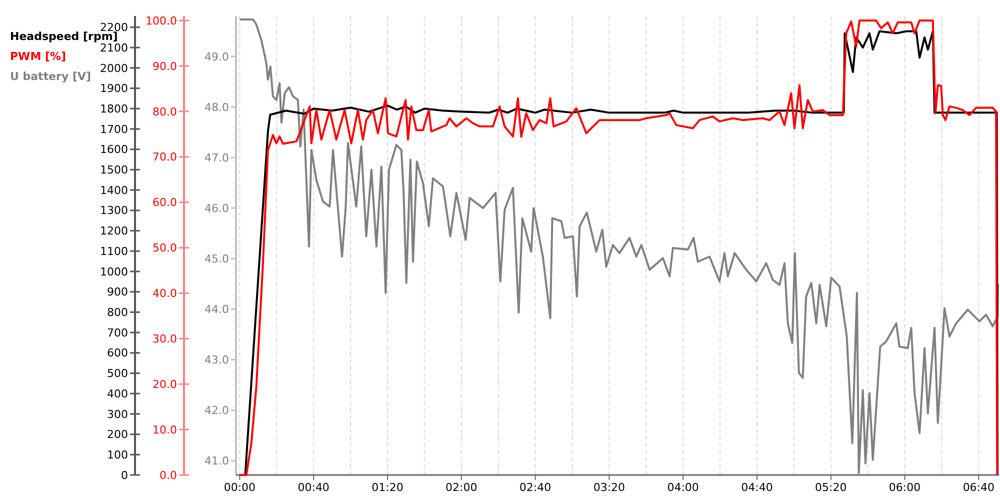 This screenshot has height=500, width=1000. What do you see at coordinates (978, 487) in the screenshot?
I see `x-tick-label: 06:40` at bounding box center [978, 487].